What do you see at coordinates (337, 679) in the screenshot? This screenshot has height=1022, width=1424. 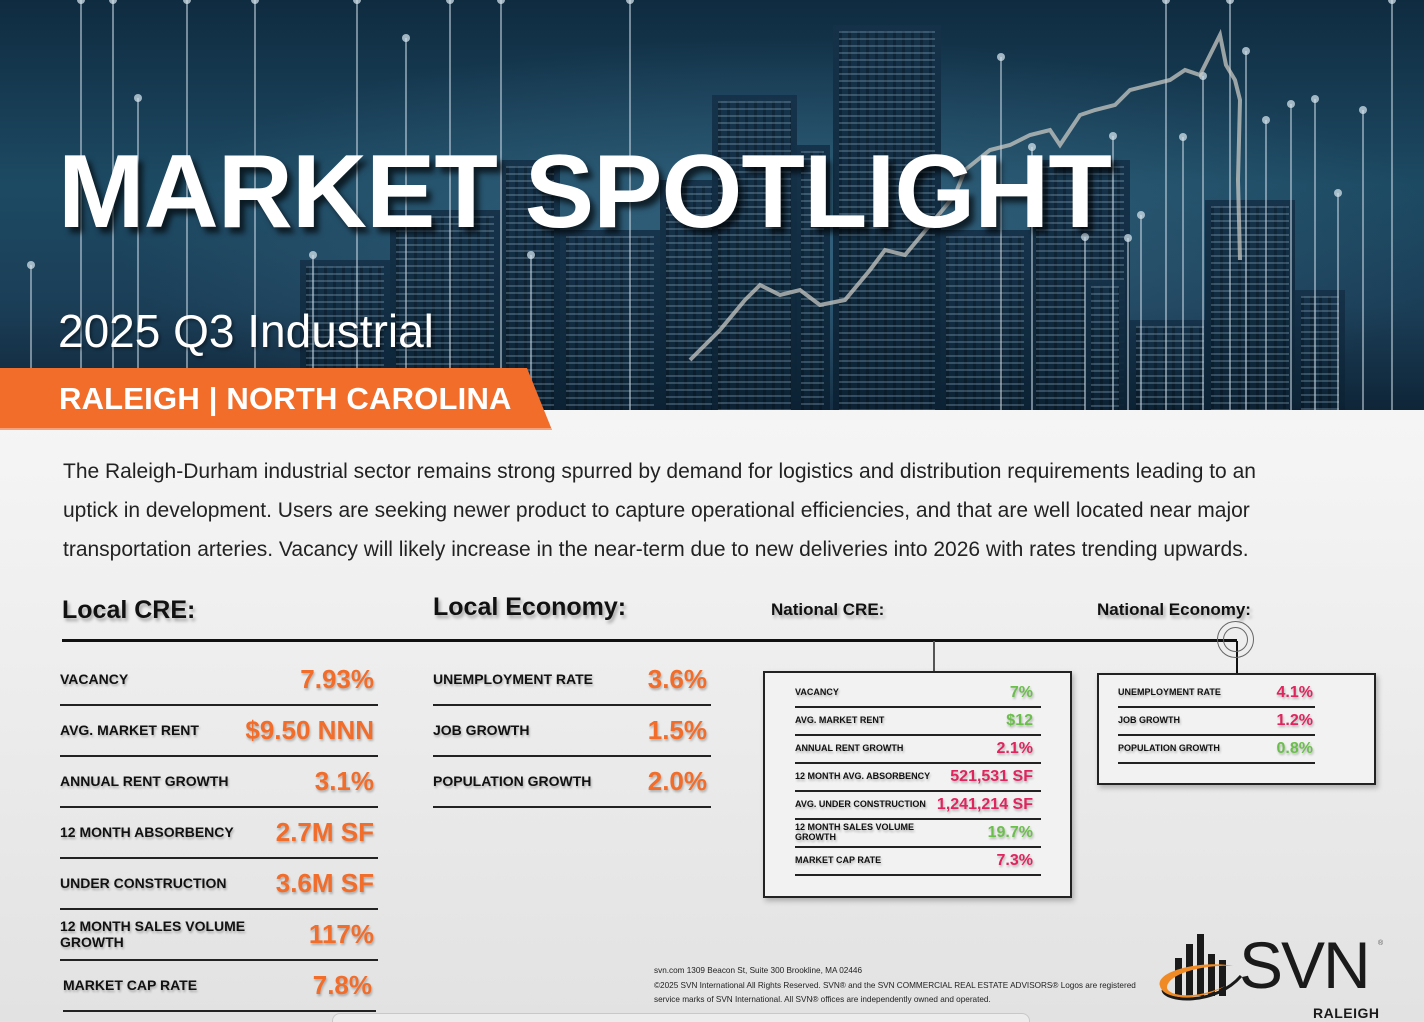 I see `stat-value: 7.93%` at bounding box center [337, 679].